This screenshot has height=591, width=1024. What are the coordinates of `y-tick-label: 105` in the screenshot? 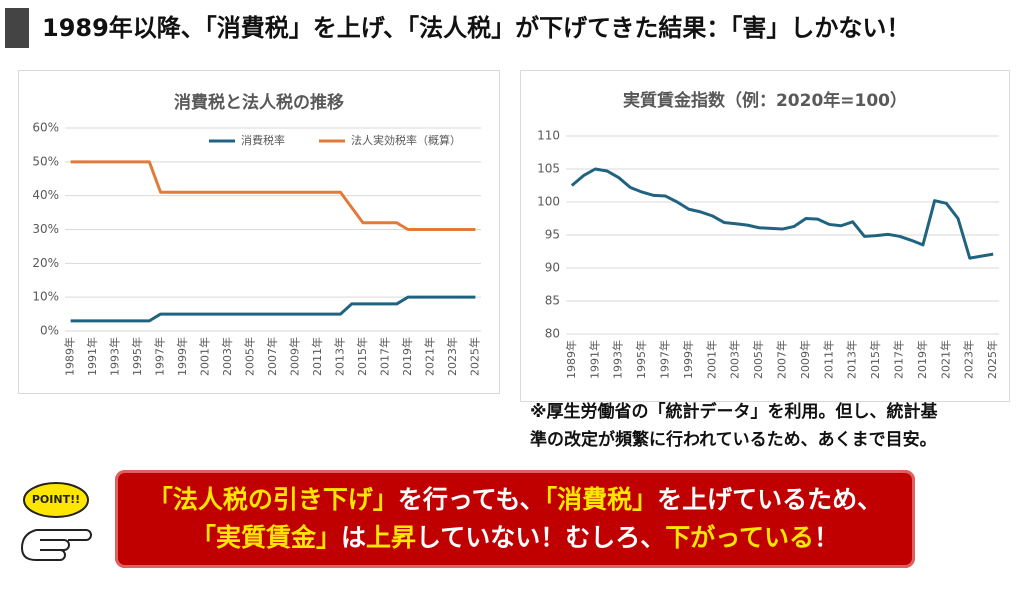 It's located at (548, 169).